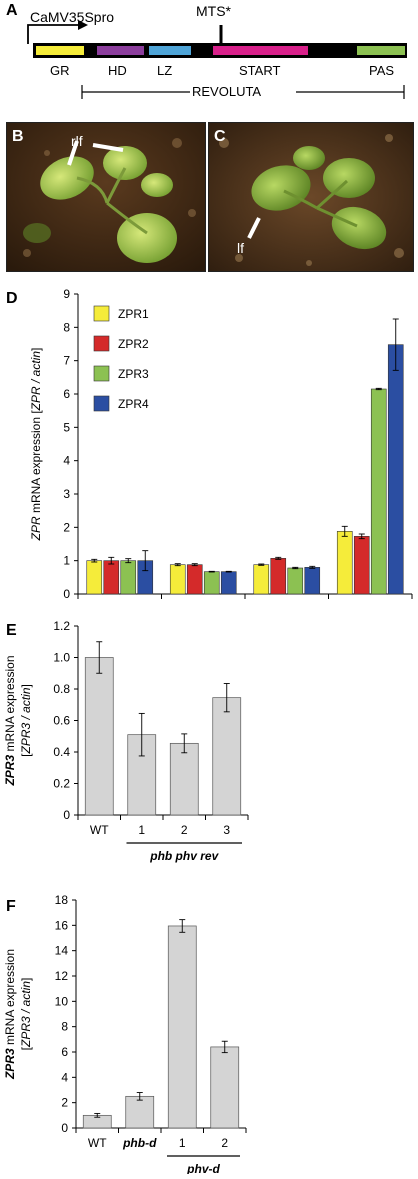 Image resolution: width=418 pixels, height=1179 pixels. What do you see at coordinates (64, 1128) in the screenshot?
I see `f-y-tick-label: 0` at bounding box center [64, 1128].